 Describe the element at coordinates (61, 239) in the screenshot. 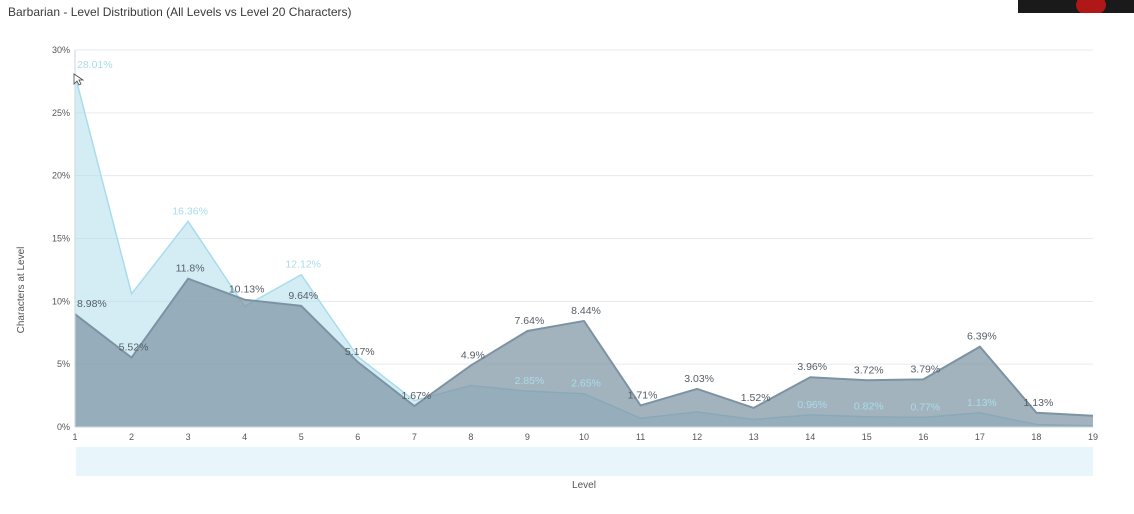

I see `y-tick-label: 15%` at that location.